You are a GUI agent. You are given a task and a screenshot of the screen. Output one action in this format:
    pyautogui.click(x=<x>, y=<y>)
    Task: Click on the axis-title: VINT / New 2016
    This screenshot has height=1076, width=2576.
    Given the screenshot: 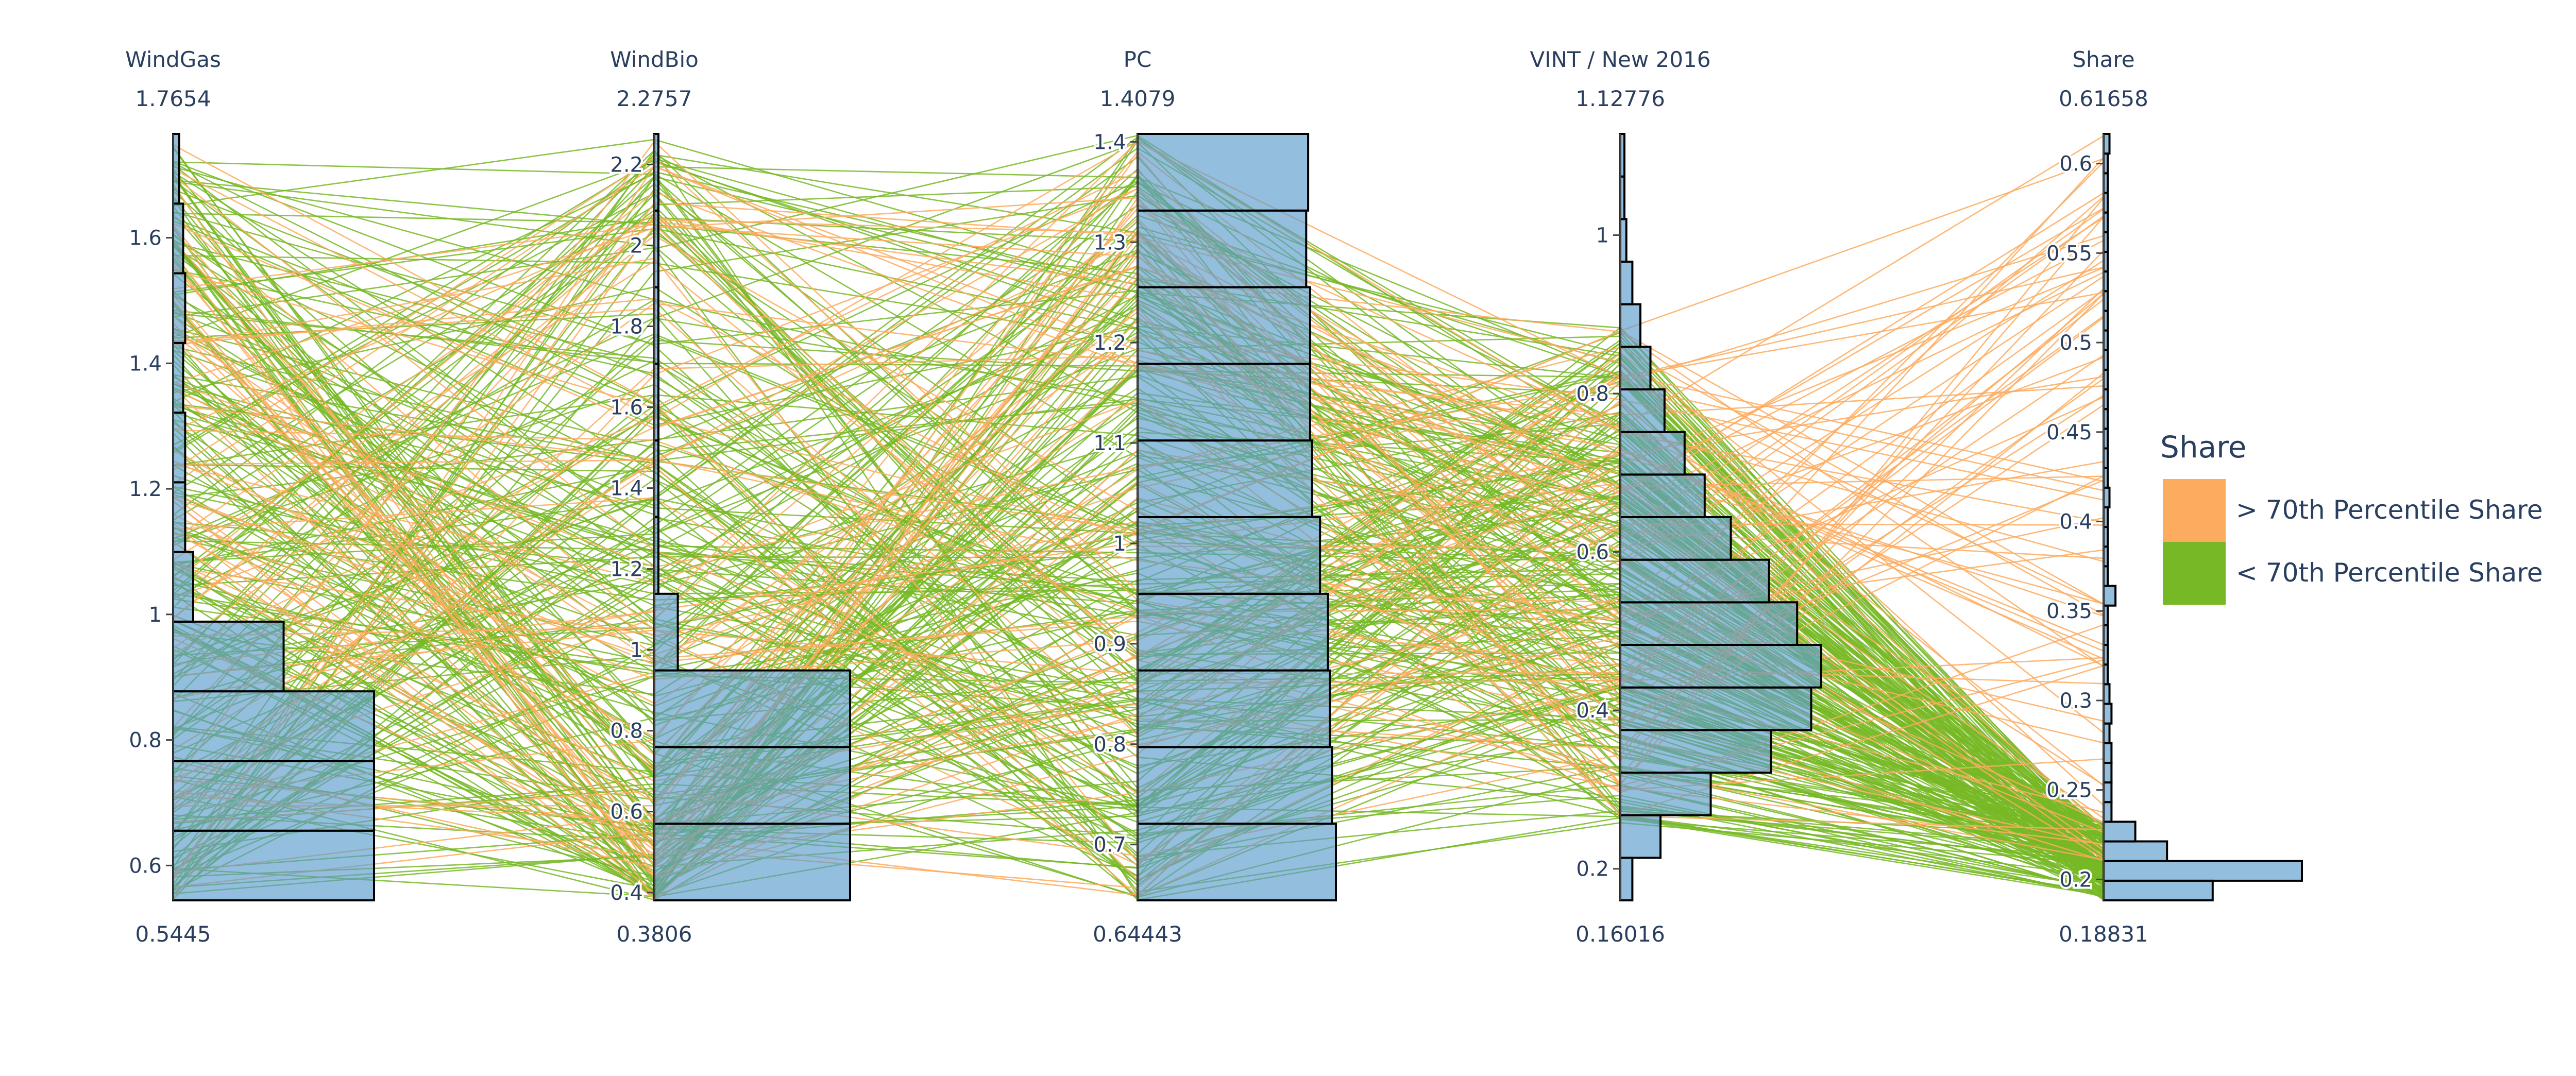 What is the action you would take?
    pyautogui.click(x=1621, y=59)
    